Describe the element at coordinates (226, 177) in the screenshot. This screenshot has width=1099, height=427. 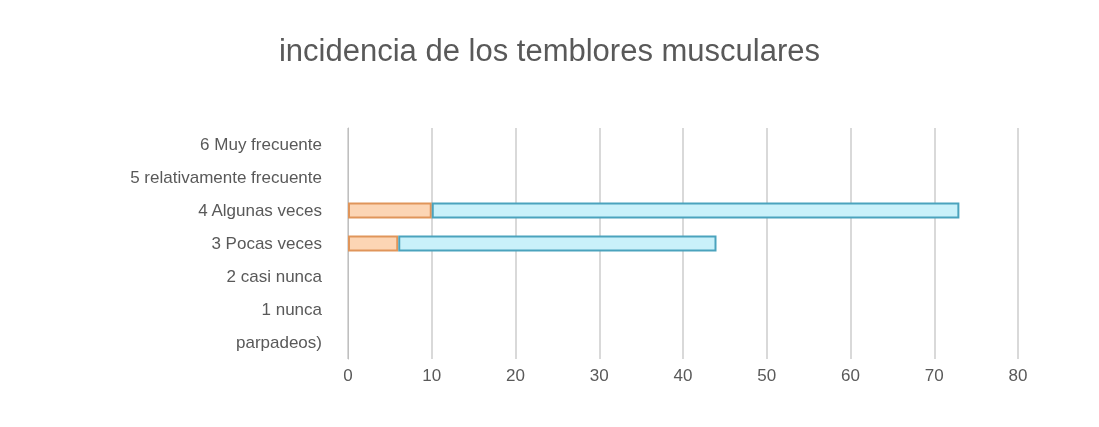
I see `y-tick-label: 5 relativamente frecuente` at that location.